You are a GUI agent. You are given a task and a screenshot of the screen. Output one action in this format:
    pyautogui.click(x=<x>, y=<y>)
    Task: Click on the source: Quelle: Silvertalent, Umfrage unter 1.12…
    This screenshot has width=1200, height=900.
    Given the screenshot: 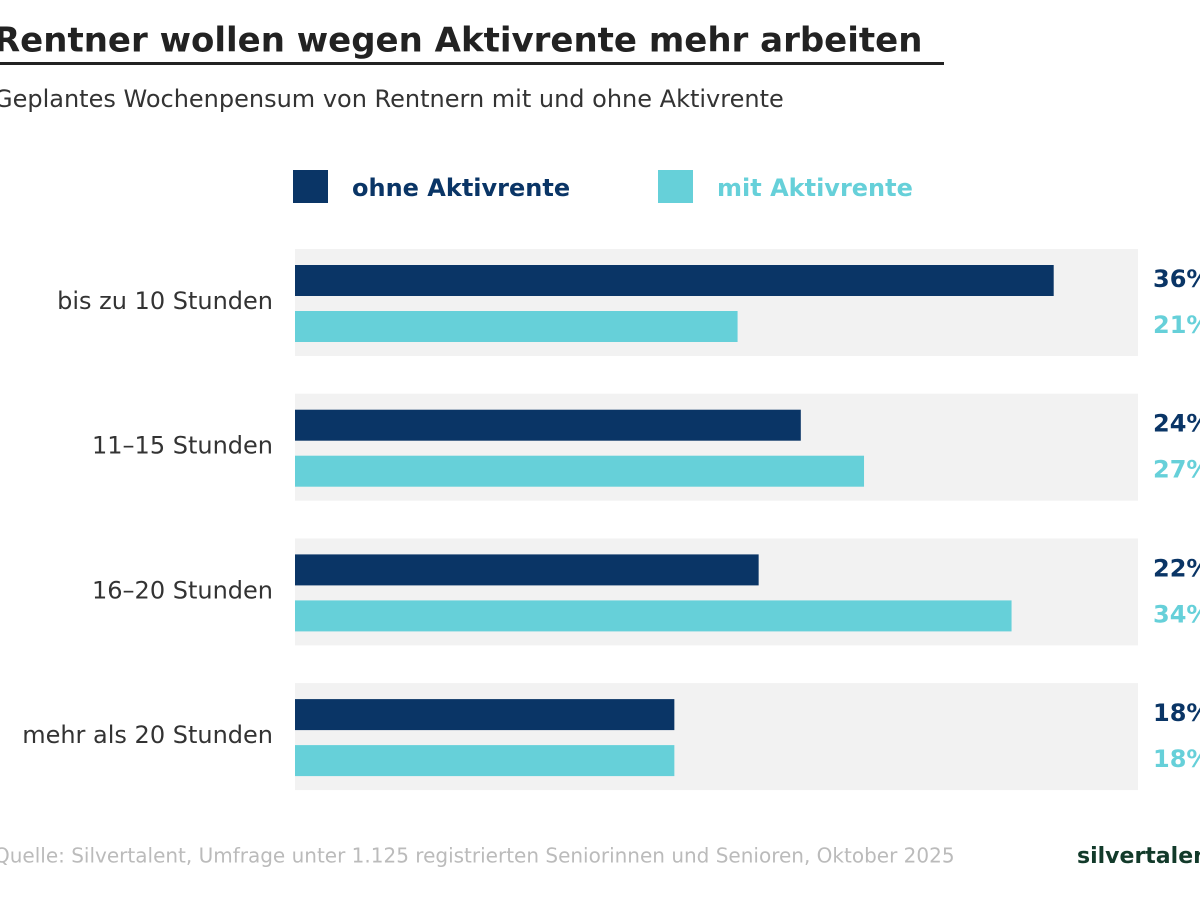 What is the action you would take?
    pyautogui.click(x=477, y=856)
    